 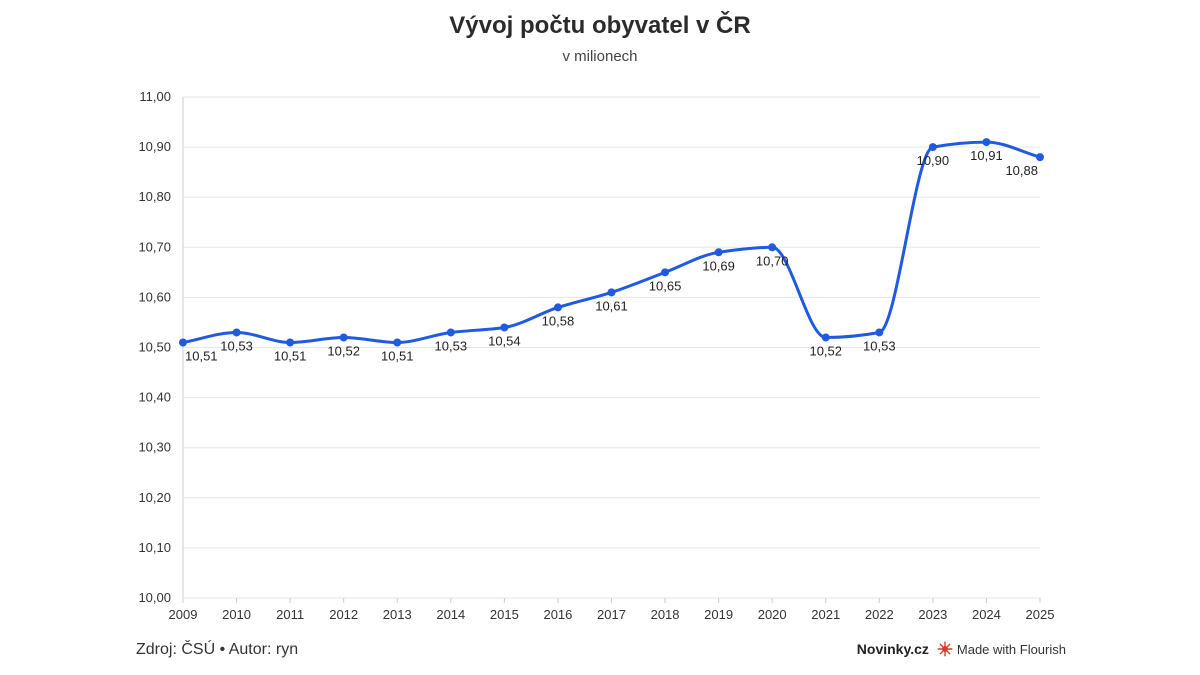 I want to click on y-tick-label: 10,40, so click(x=154, y=397).